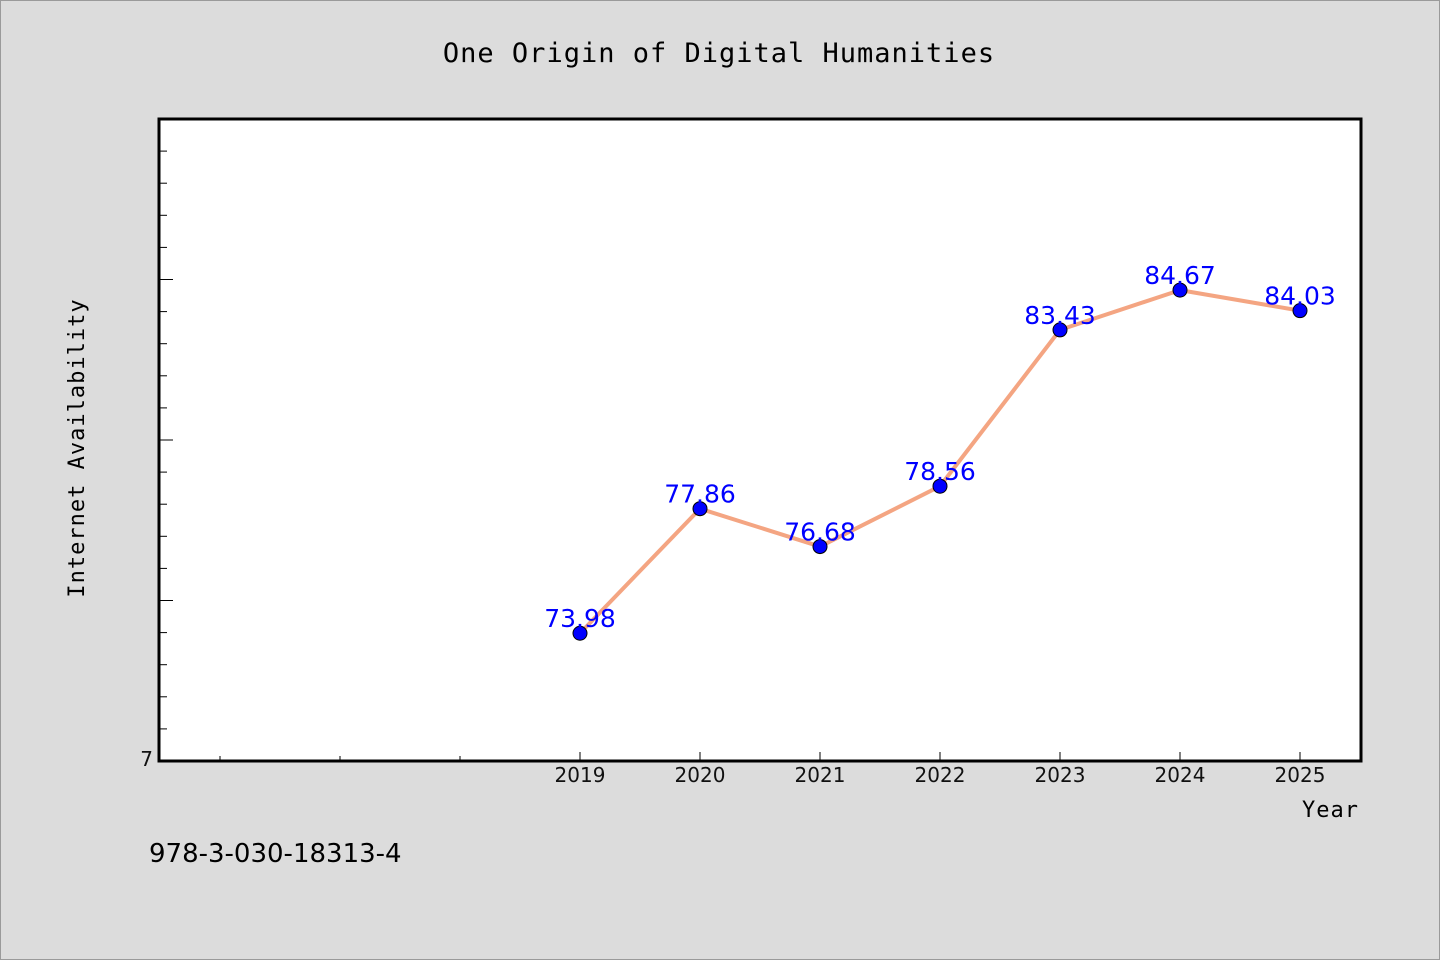 The image size is (1440, 960). I want to click on footer-isbn: 978-3-030-18313-4, so click(275, 854).